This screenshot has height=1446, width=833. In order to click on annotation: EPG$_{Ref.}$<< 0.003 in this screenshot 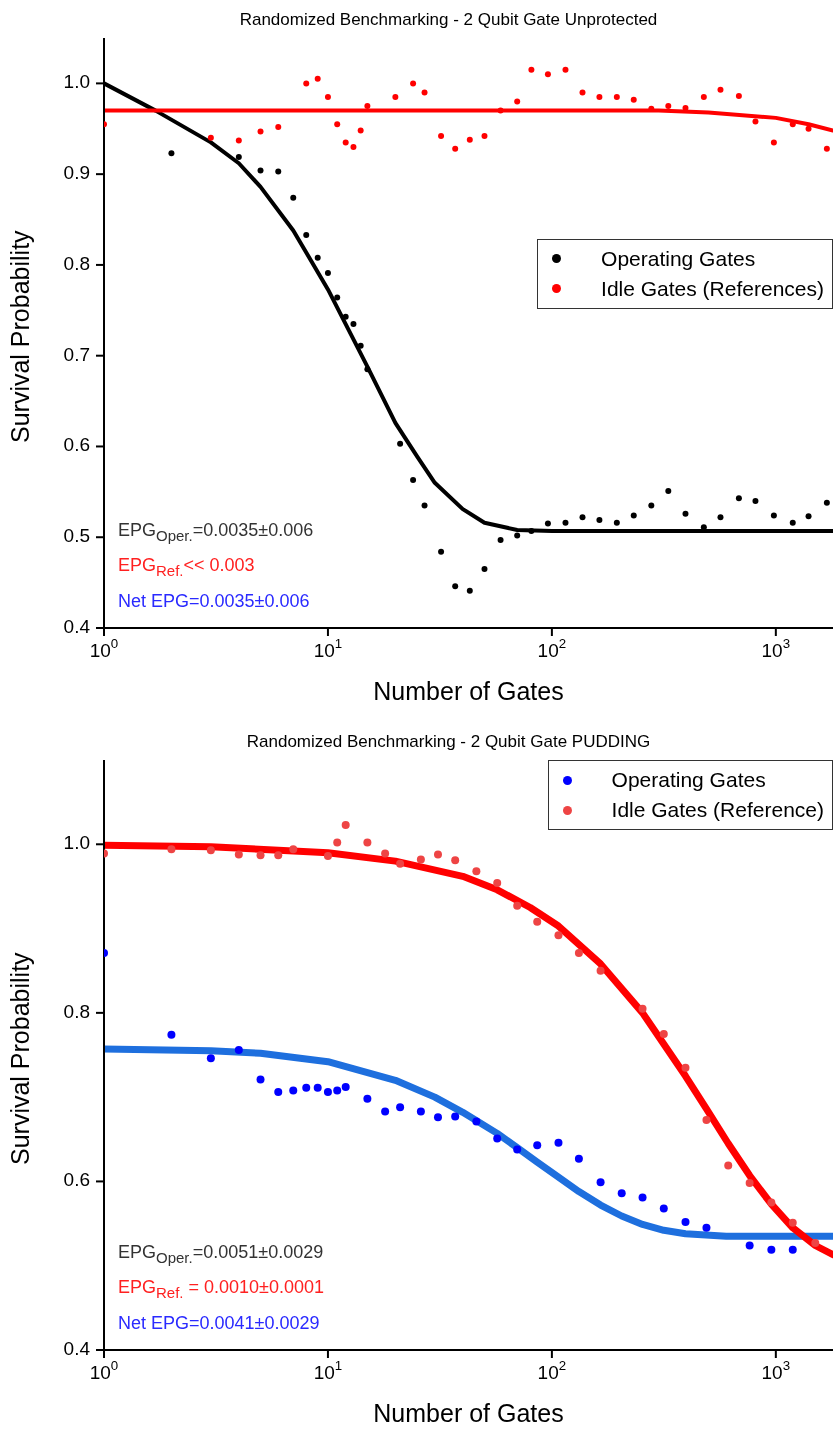, I will do `click(187, 567)`.